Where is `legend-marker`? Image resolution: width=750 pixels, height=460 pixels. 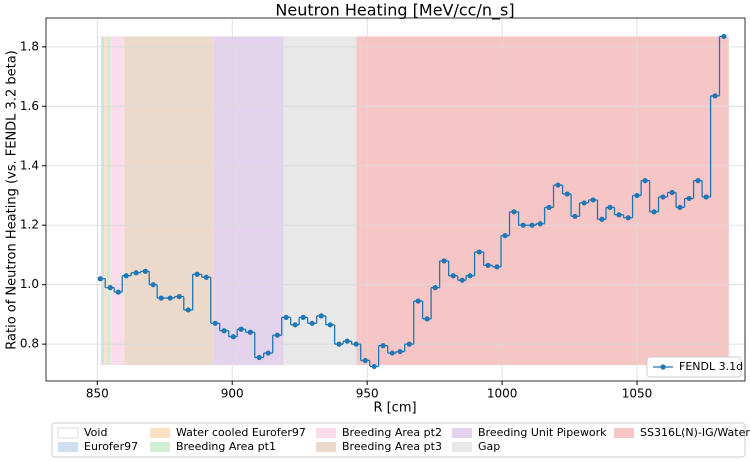 legend-marker is located at coordinates (663, 367).